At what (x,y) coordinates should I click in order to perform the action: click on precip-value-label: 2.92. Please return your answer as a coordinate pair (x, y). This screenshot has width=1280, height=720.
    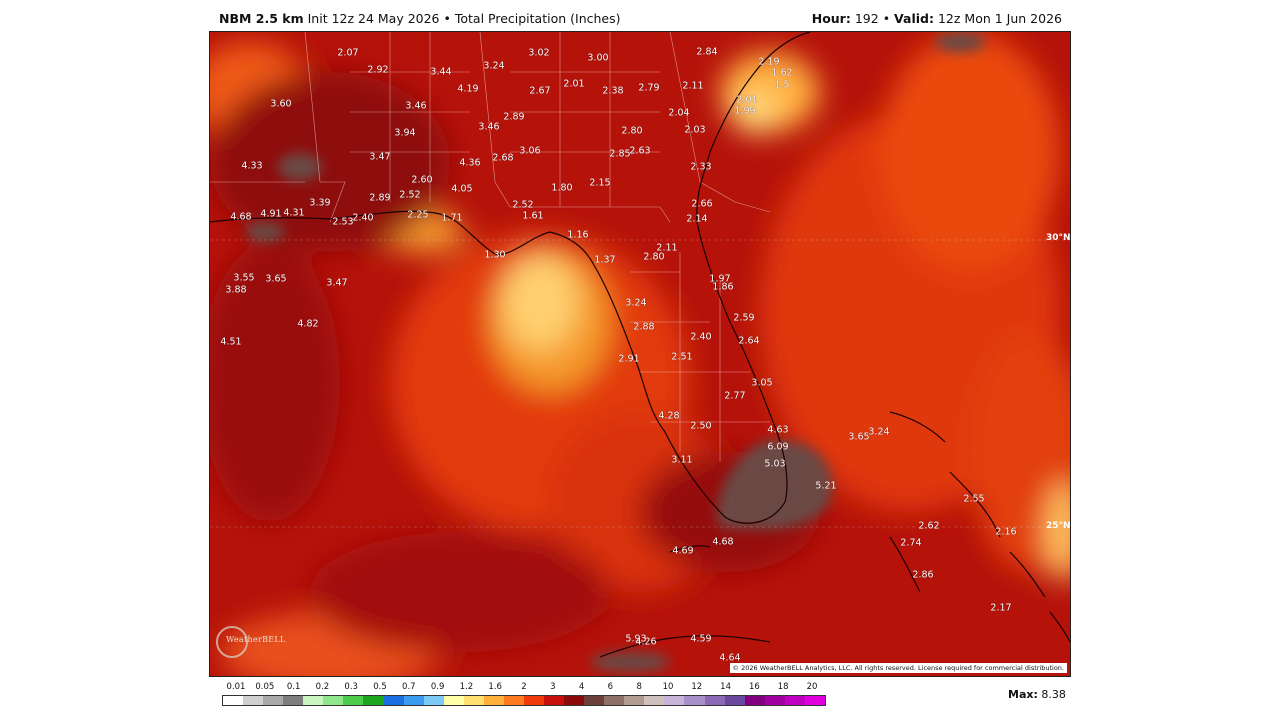
    Looking at the image, I should click on (378, 70).